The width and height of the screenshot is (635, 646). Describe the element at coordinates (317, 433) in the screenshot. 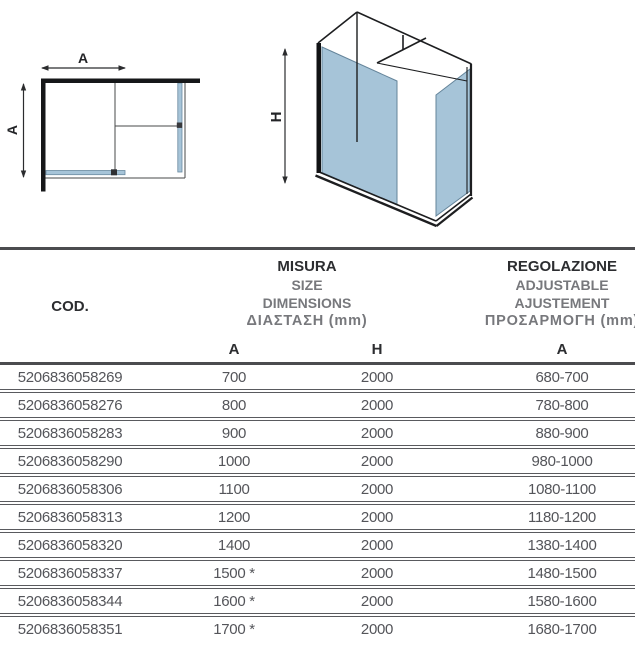

I see `table-row: 5206836058283 900 2000 880-900` at that location.